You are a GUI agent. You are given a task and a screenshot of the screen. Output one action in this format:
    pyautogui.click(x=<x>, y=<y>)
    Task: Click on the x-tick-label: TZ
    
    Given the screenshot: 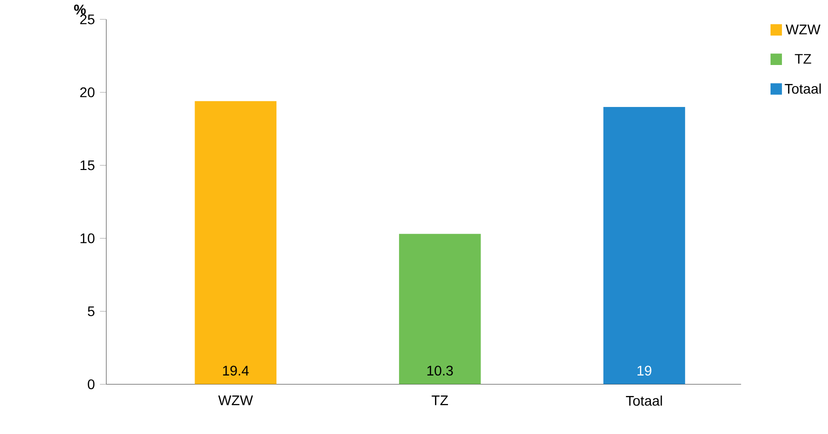 What is the action you would take?
    pyautogui.click(x=440, y=401)
    